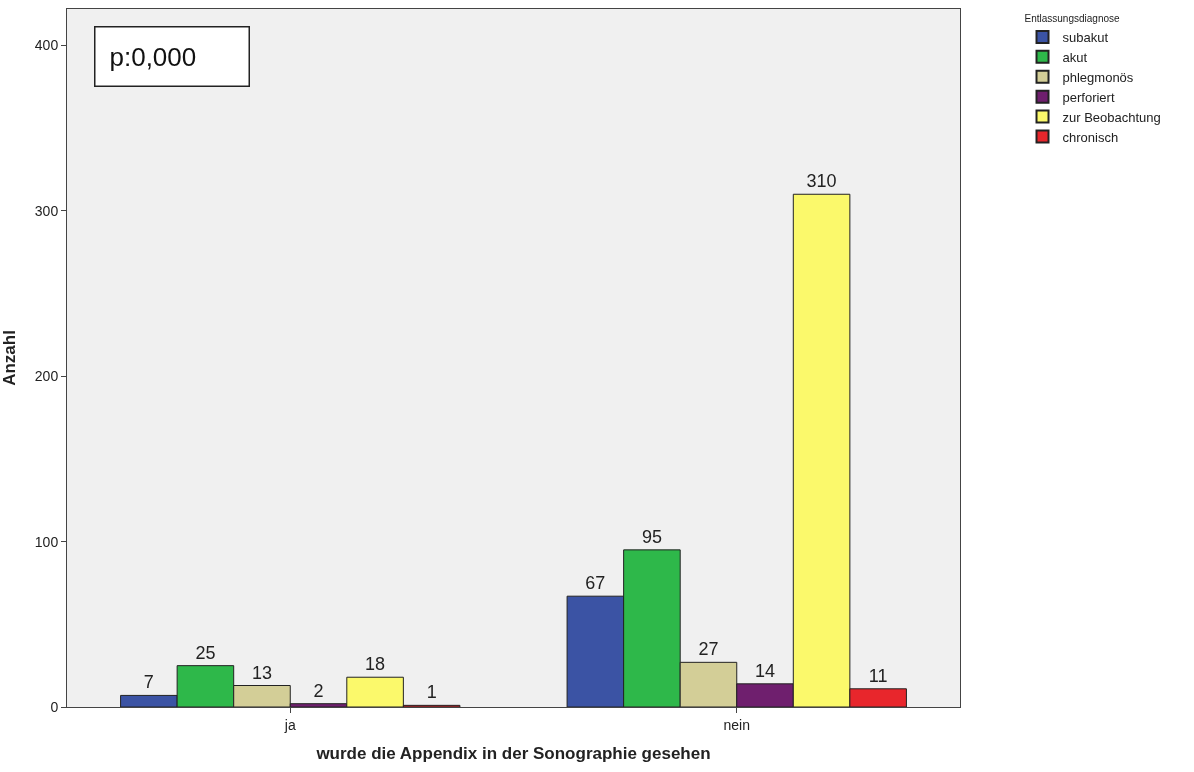  Describe the element at coordinates (651, 536) in the screenshot. I see `data-label: 95` at that location.